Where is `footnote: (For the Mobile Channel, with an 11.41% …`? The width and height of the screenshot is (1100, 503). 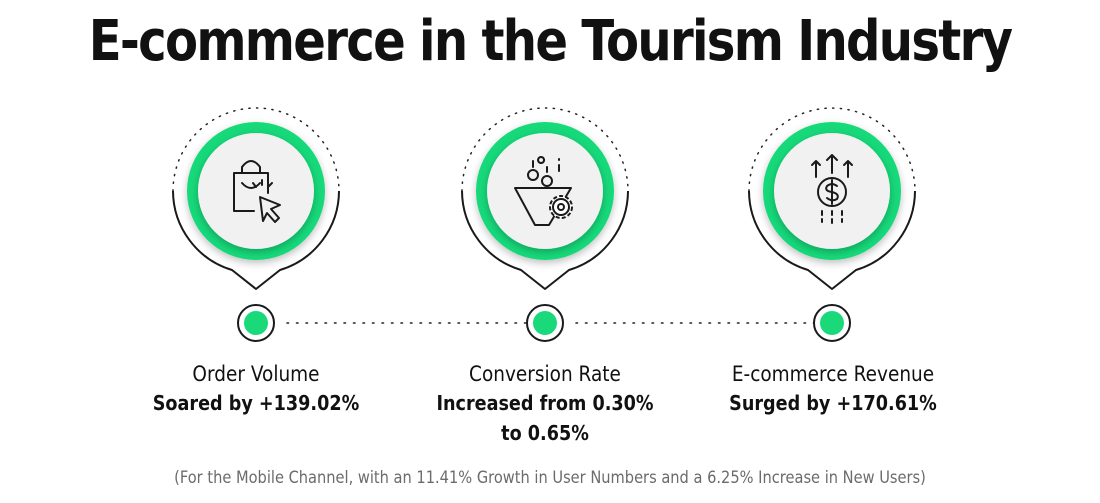 footnote: (For the Mobile Channel, with an 11.41% … is located at coordinates (550, 478).